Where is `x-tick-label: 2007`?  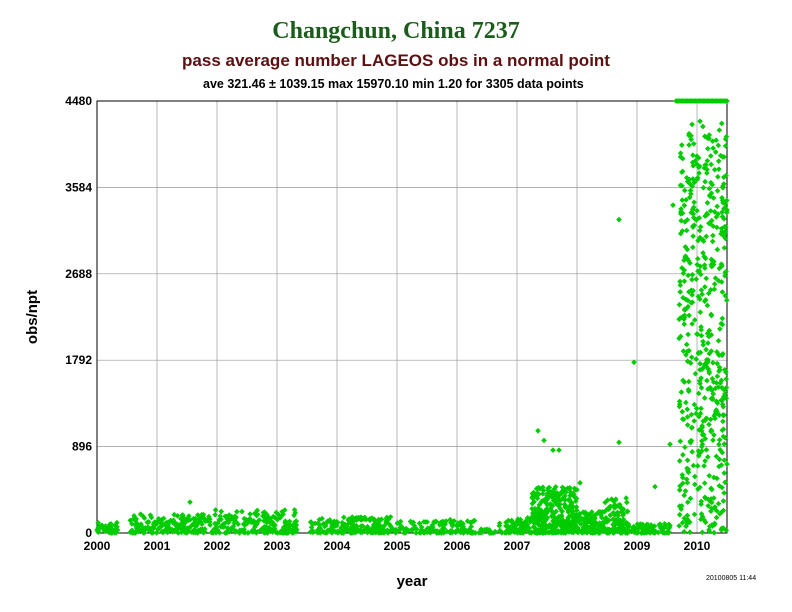 x-tick-label: 2007 is located at coordinates (517, 546).